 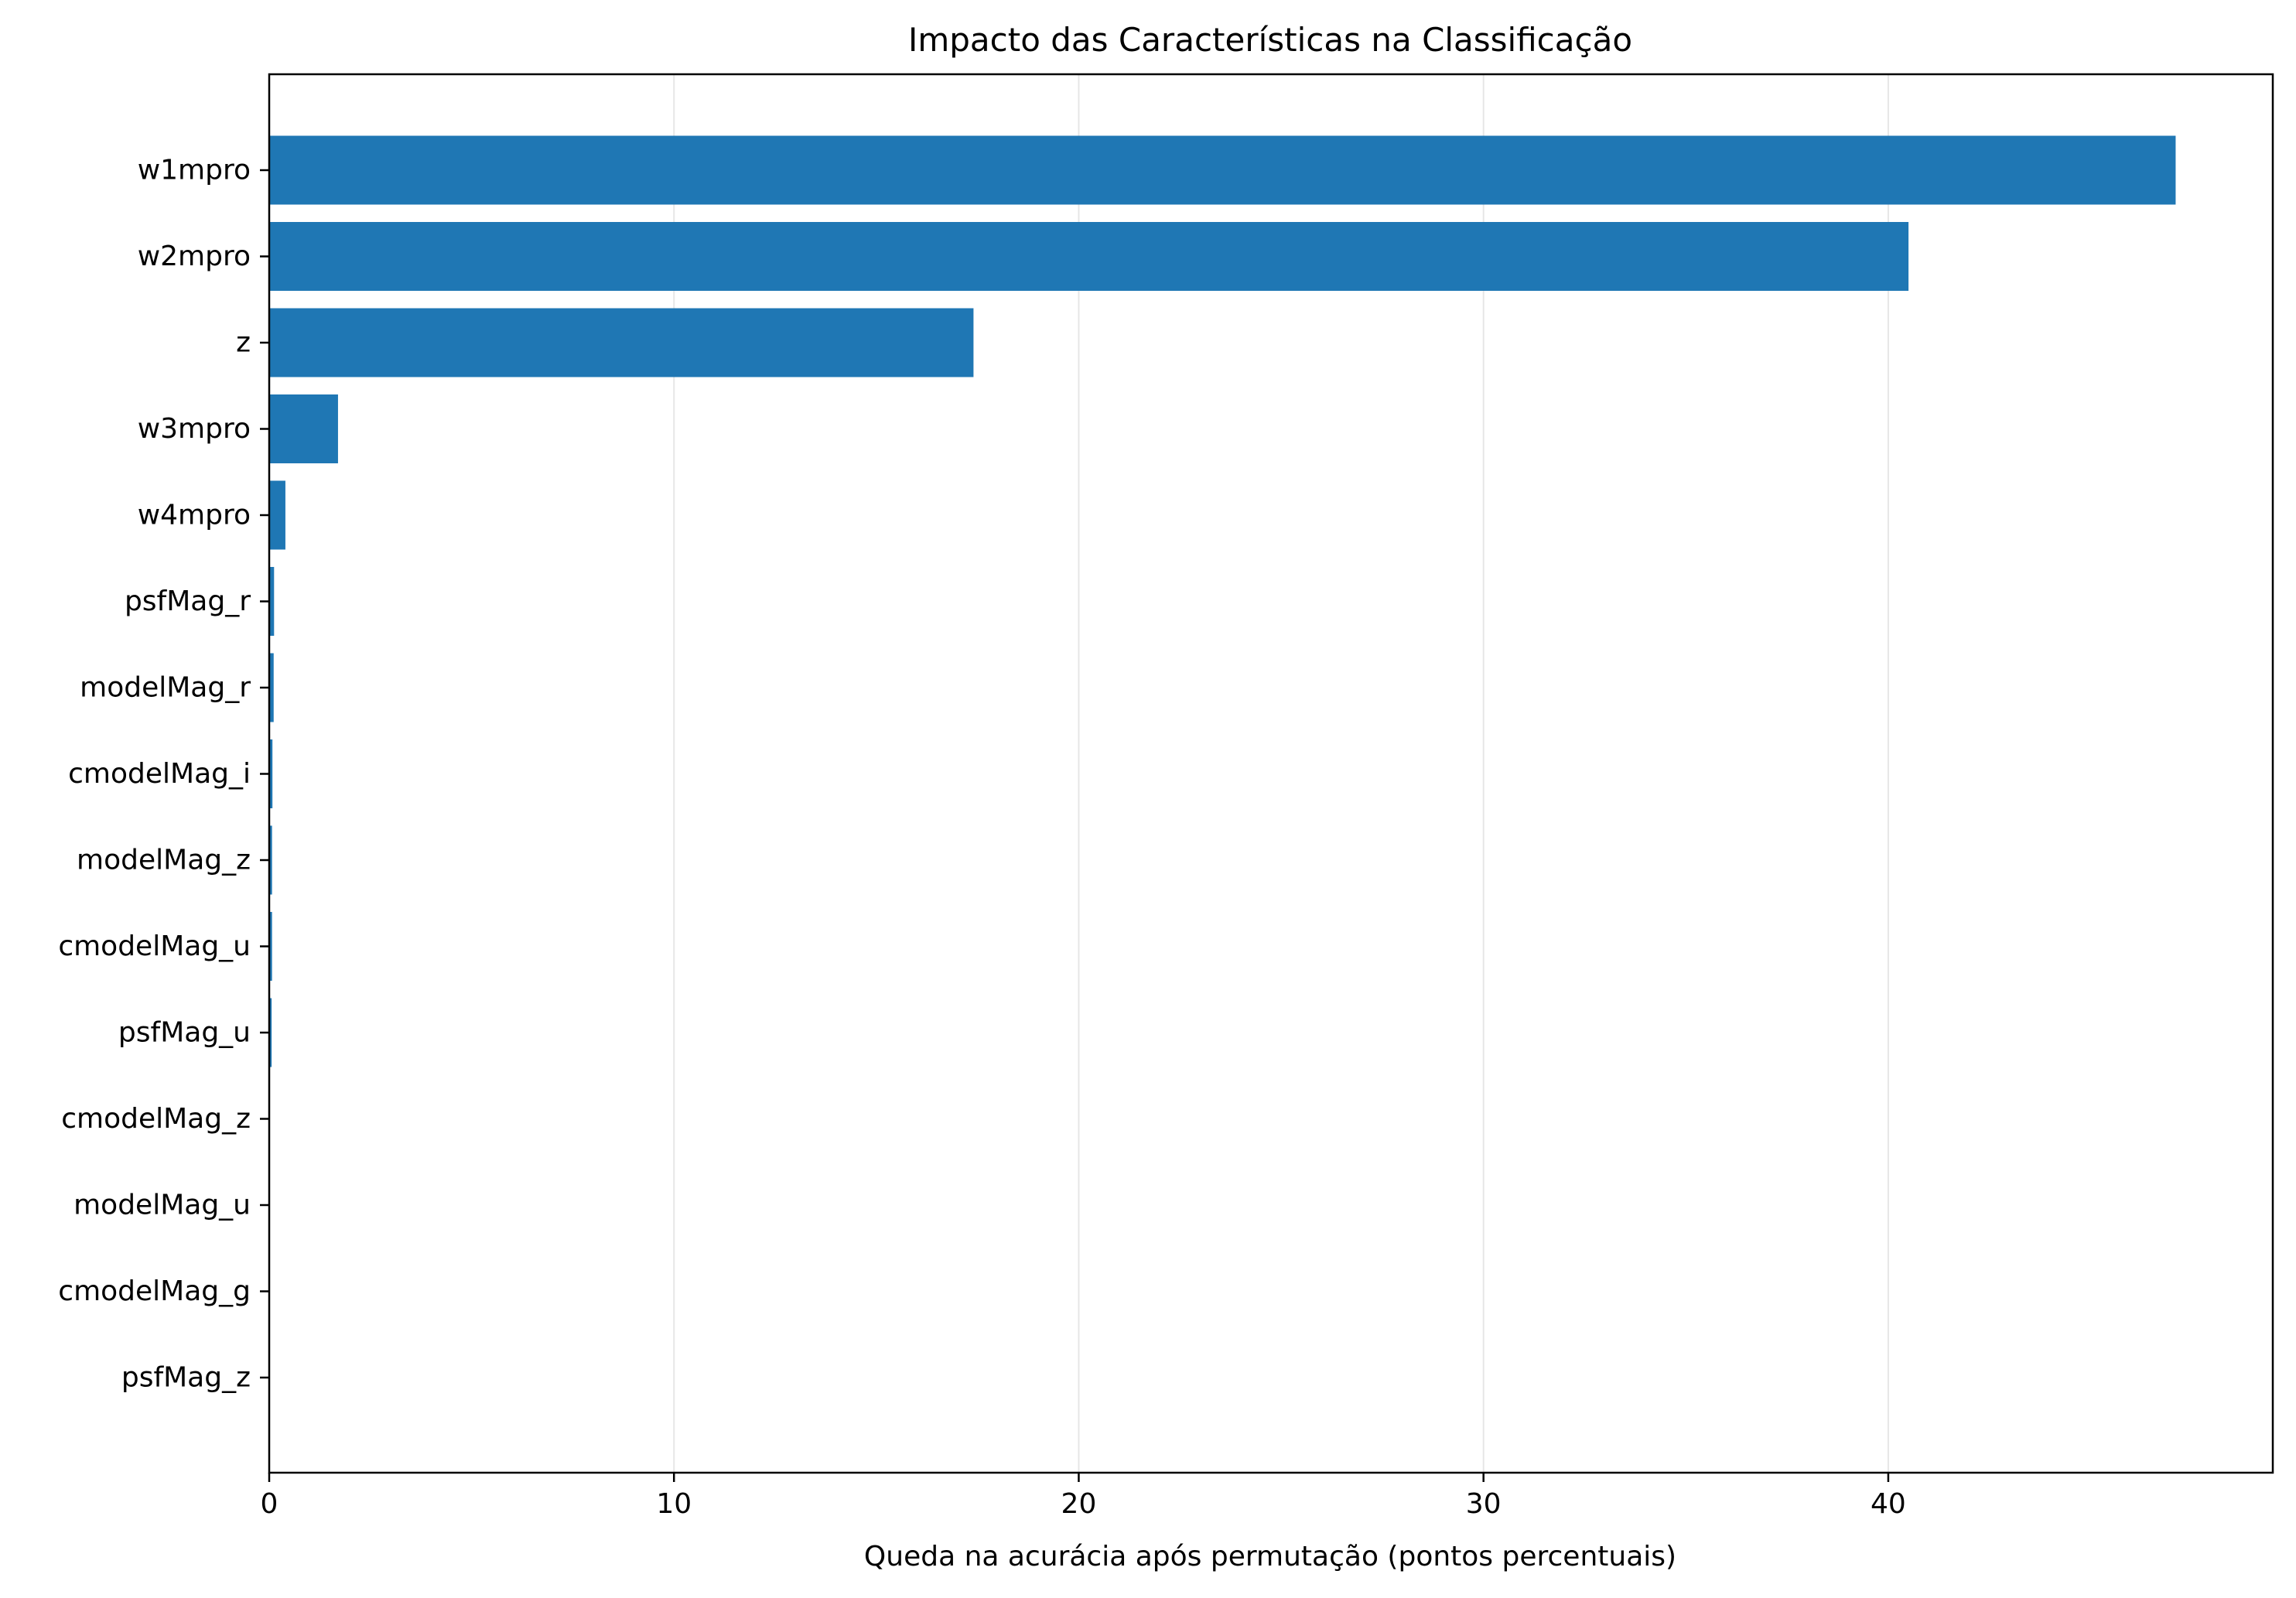 I want to click on bar-w1mpro, so click(x=1222, y=170).